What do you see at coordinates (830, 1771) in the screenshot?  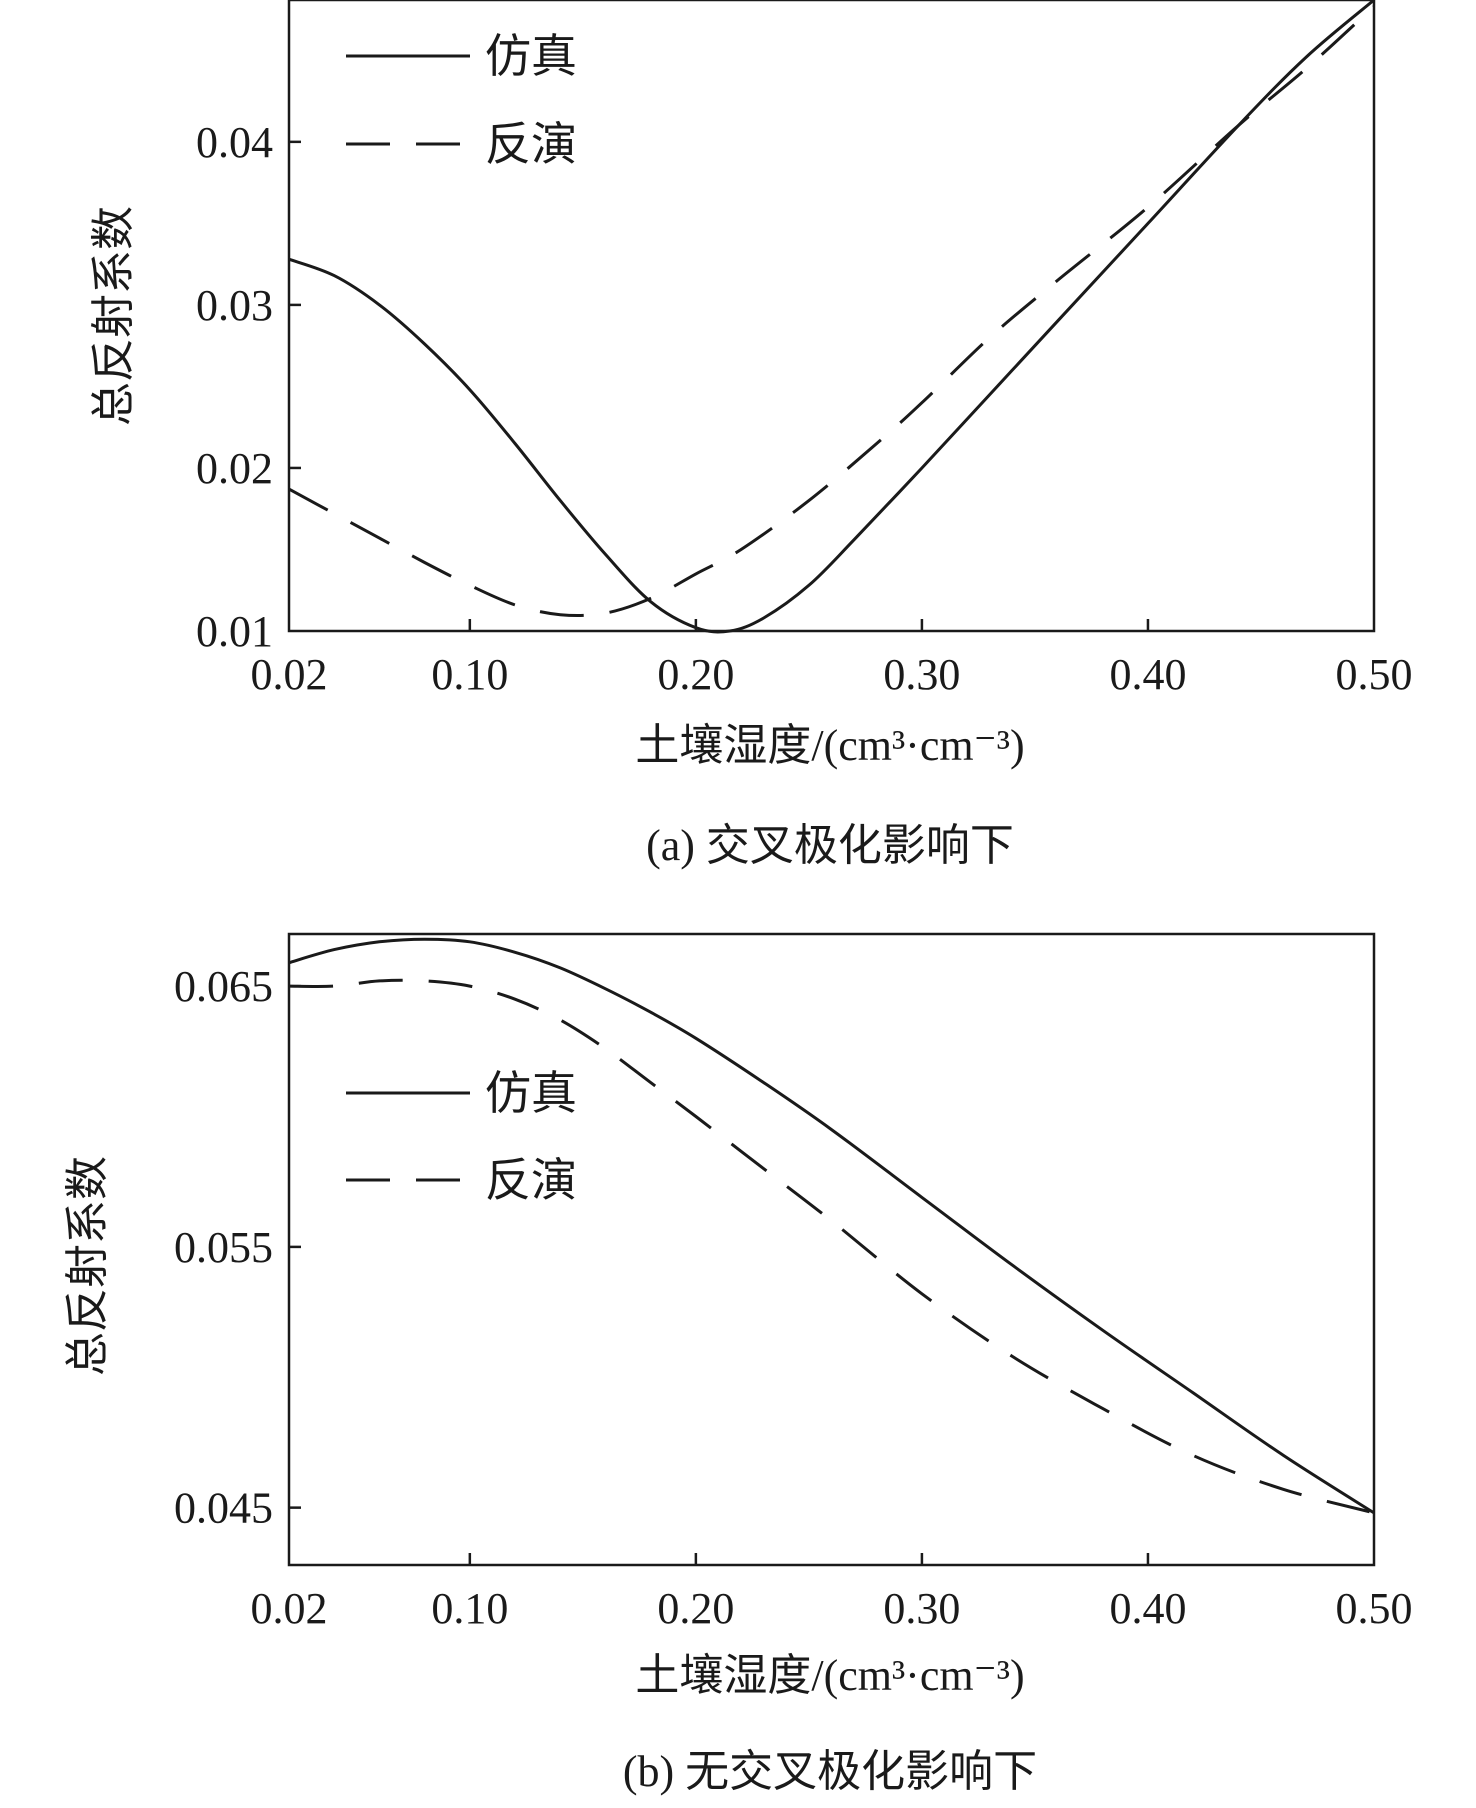 I see `panel-b-caption: (b) 无交叉极化影响下` at bounding box center [830, 1771].